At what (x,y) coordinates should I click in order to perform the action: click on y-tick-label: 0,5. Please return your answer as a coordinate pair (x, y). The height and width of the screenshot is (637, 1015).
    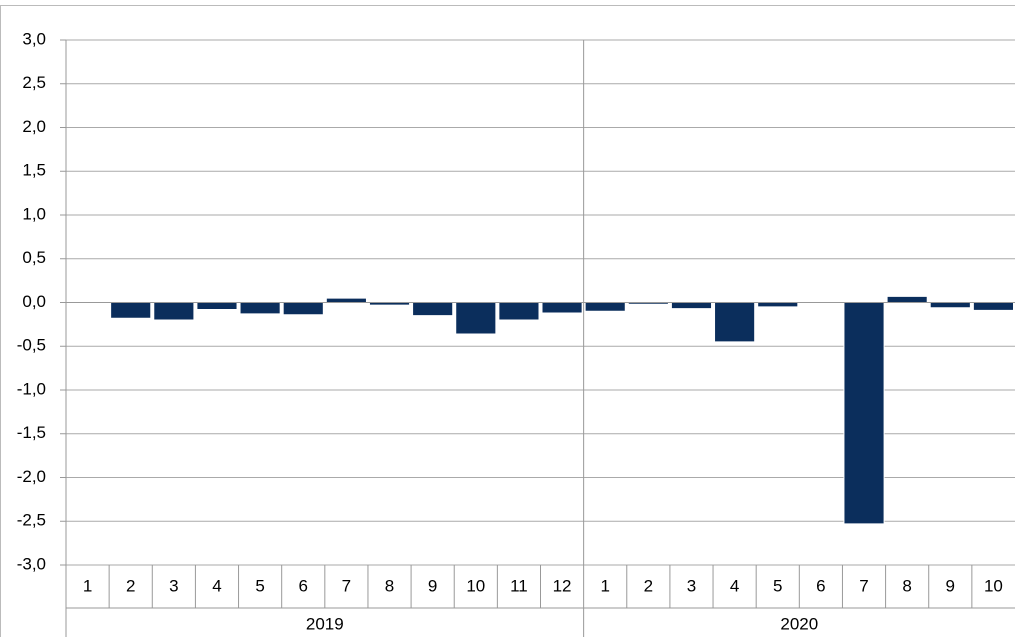
    Looking at the image, I should click on (34, 257).